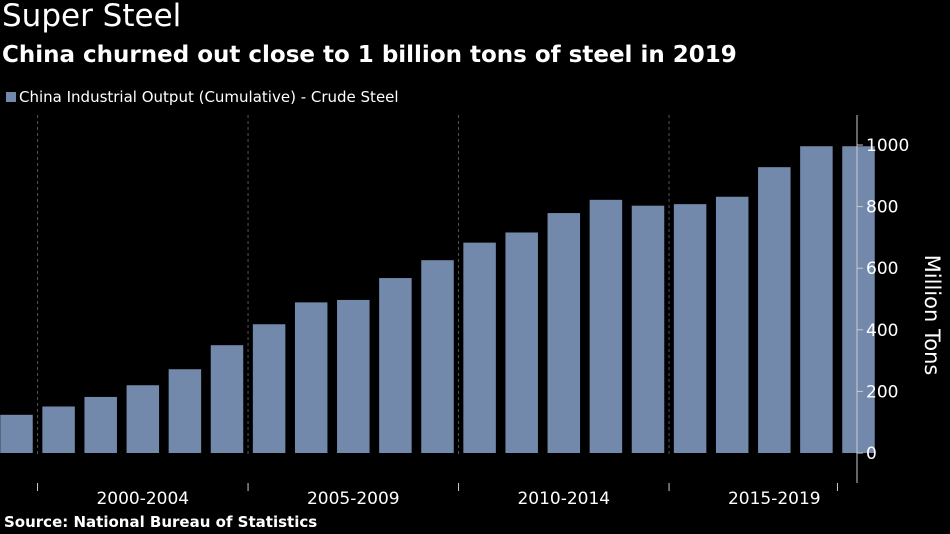 The image size is (950, 534). Describe the element at coordinates (437, 356) in the screenshot. I see `bar-2009` at that location.